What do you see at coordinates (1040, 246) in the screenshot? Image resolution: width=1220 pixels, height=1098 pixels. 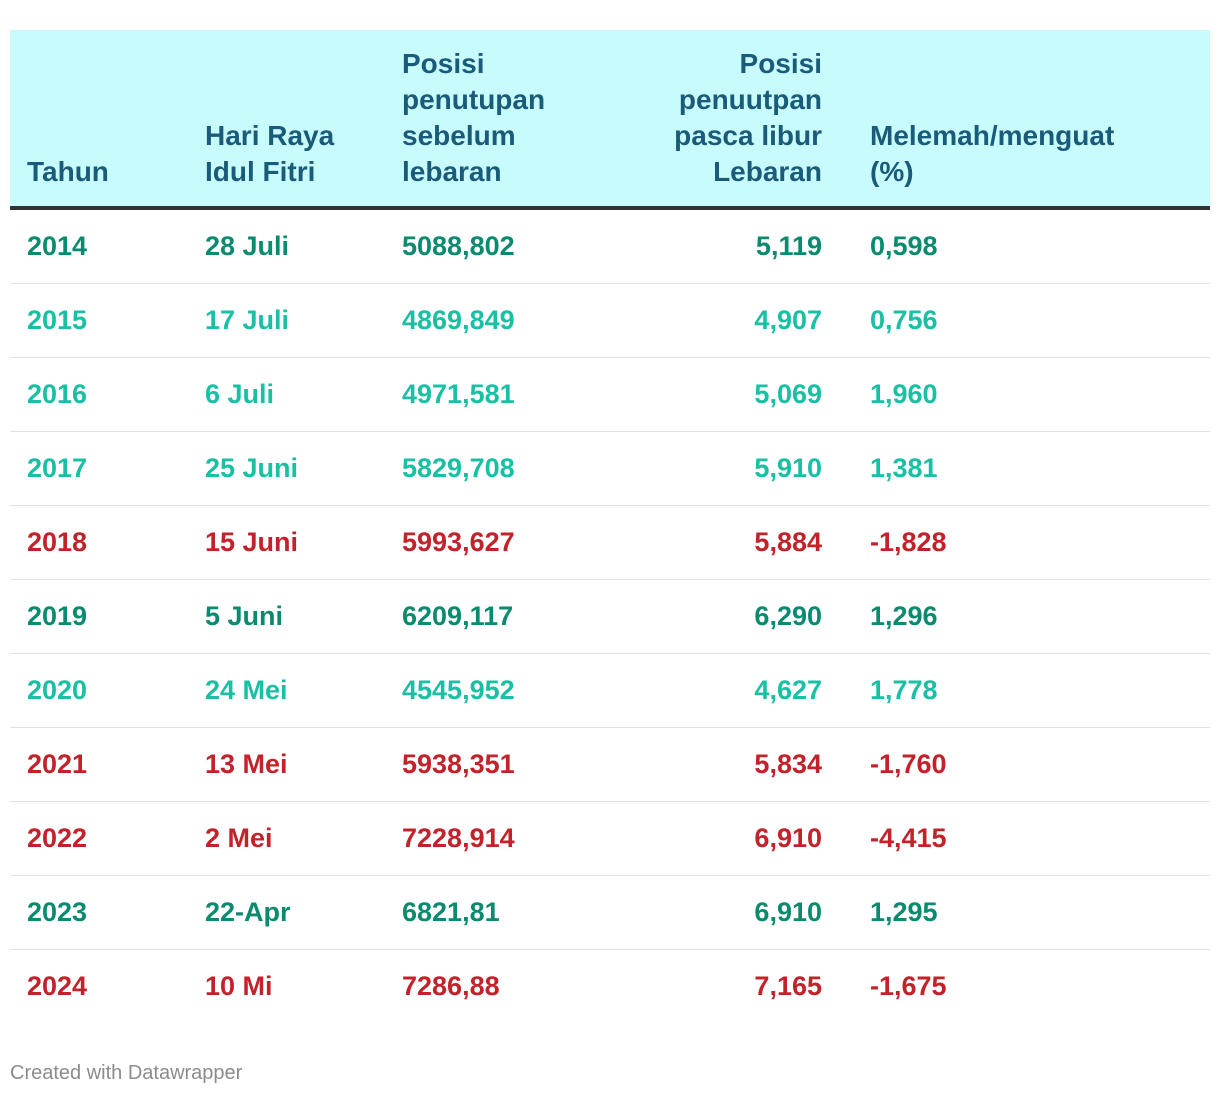 I see `cell-persen: 0,598` at bounding box center [1040, 246].